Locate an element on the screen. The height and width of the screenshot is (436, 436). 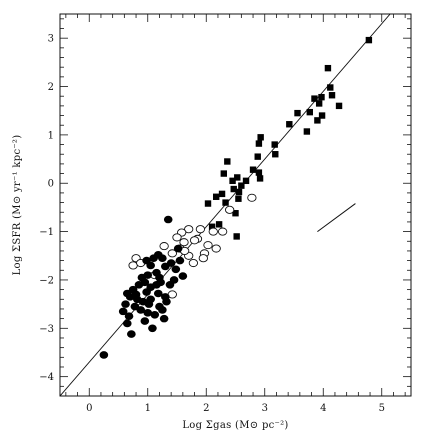
y-tick-label: 1 is located at coordinates (51, 135).